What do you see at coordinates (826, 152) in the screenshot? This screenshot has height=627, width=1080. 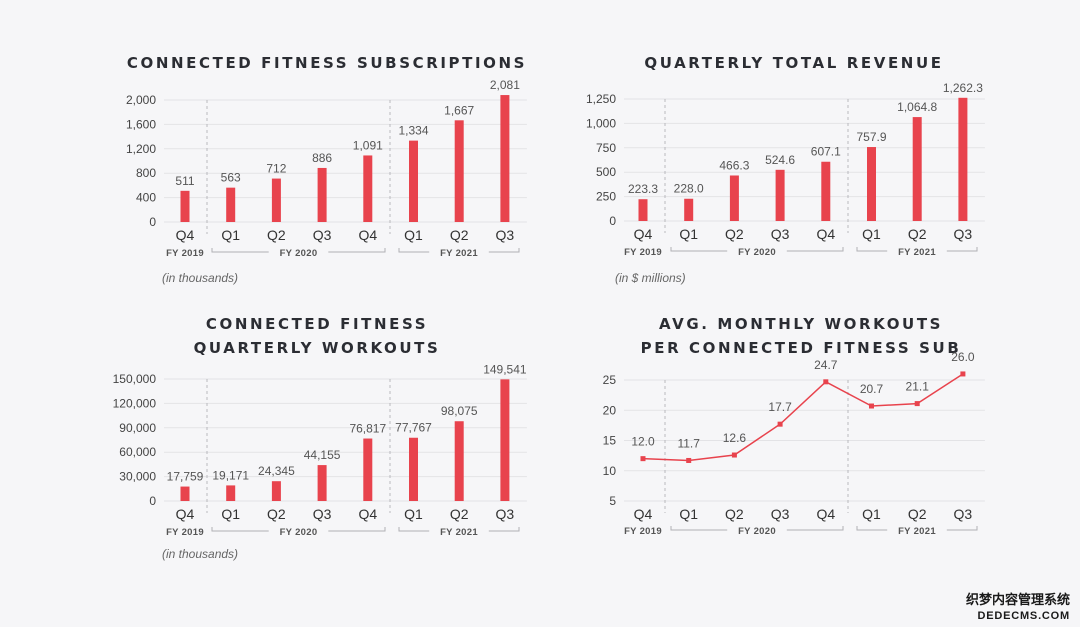 I see `data-label: 607.1` at bounding box center [826, 152].